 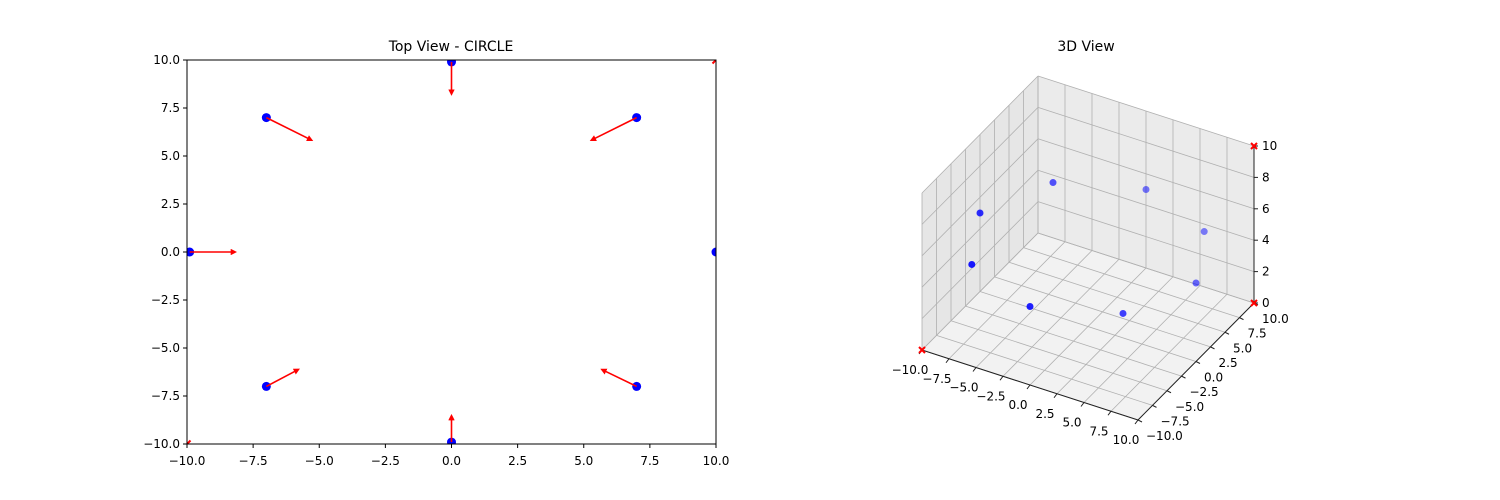 I want to click on 3d-view-plot-area, so click(x=1088, y=248).